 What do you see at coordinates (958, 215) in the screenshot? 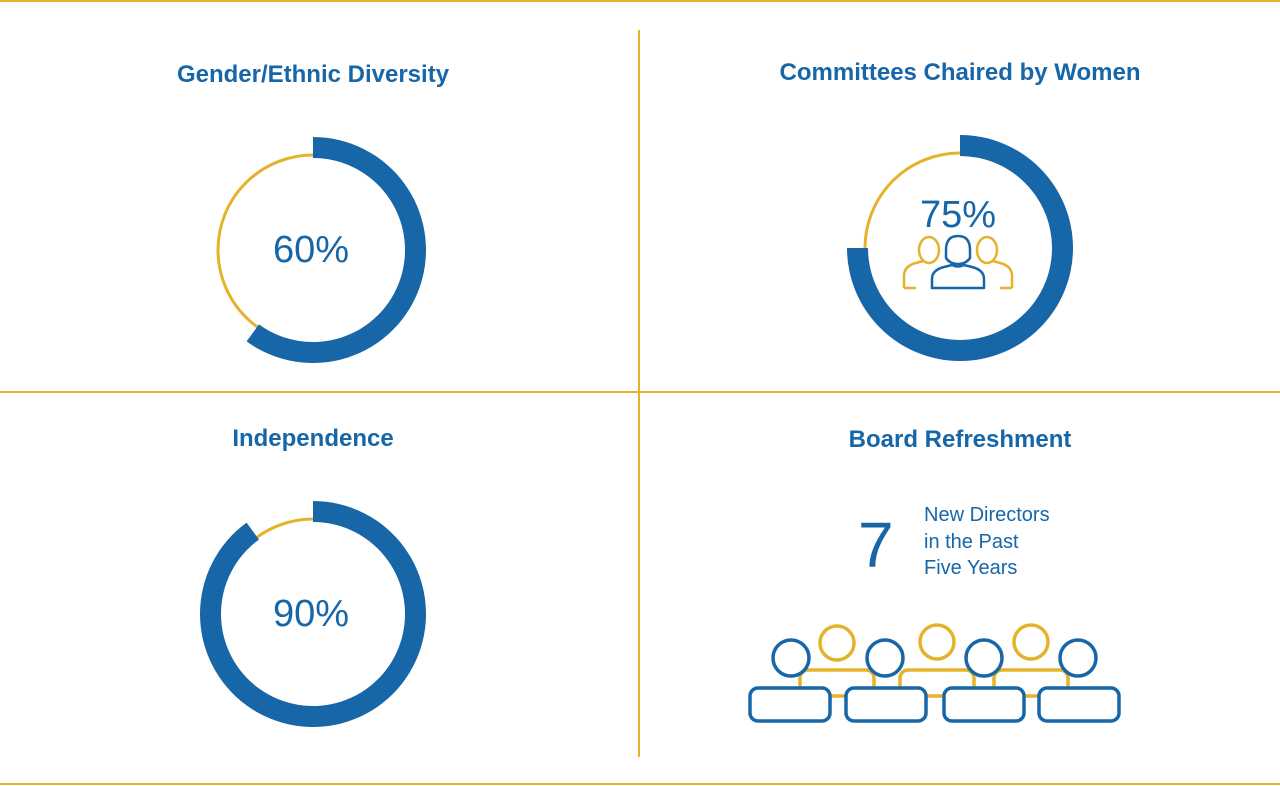
I see `committees-value-label: 75%` at bounding box center [958, 215].